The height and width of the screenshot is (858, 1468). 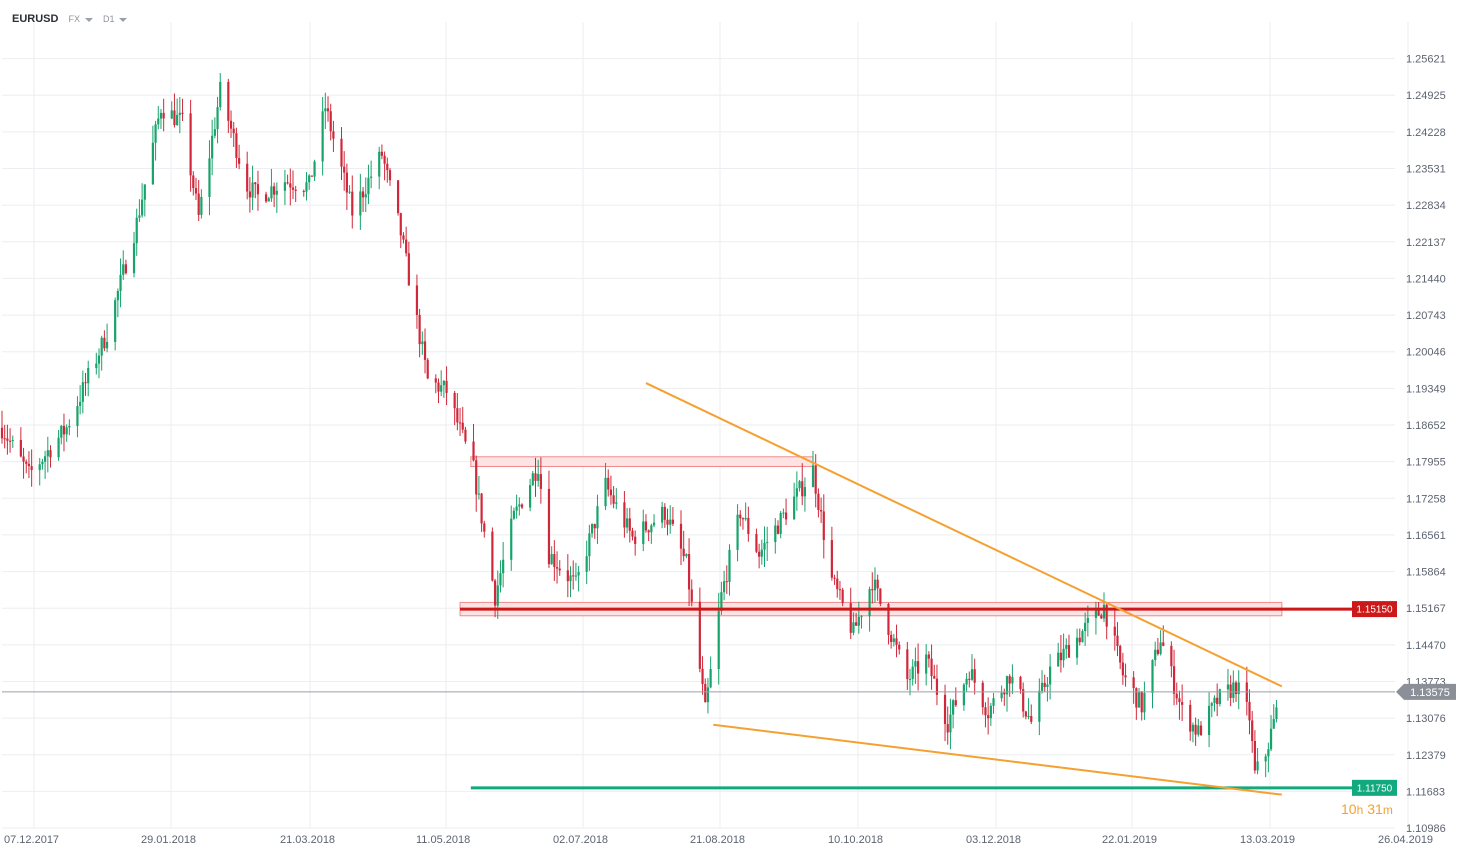 What do you see at coordinates (1367, 809) in the screenshot?
I see `bar-countdown: 10h 31m` at bounding box center [1367, 809].